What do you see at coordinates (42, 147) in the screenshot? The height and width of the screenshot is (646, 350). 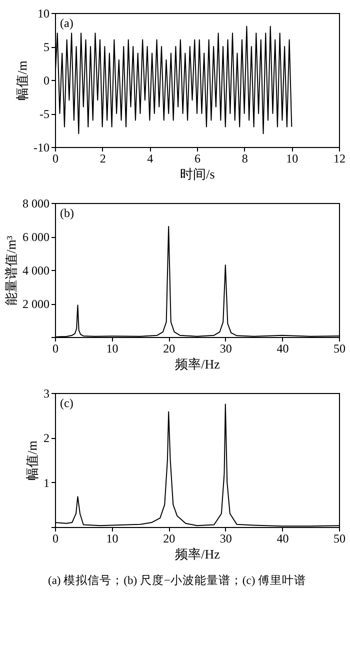 I see `y-tick-label: -10` at bounding box center [42, 147].